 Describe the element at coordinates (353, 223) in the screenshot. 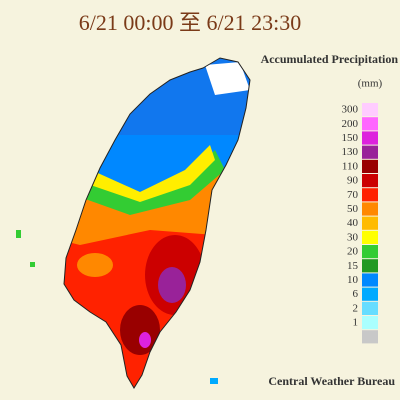

I see `legend-label: 40` at that location.